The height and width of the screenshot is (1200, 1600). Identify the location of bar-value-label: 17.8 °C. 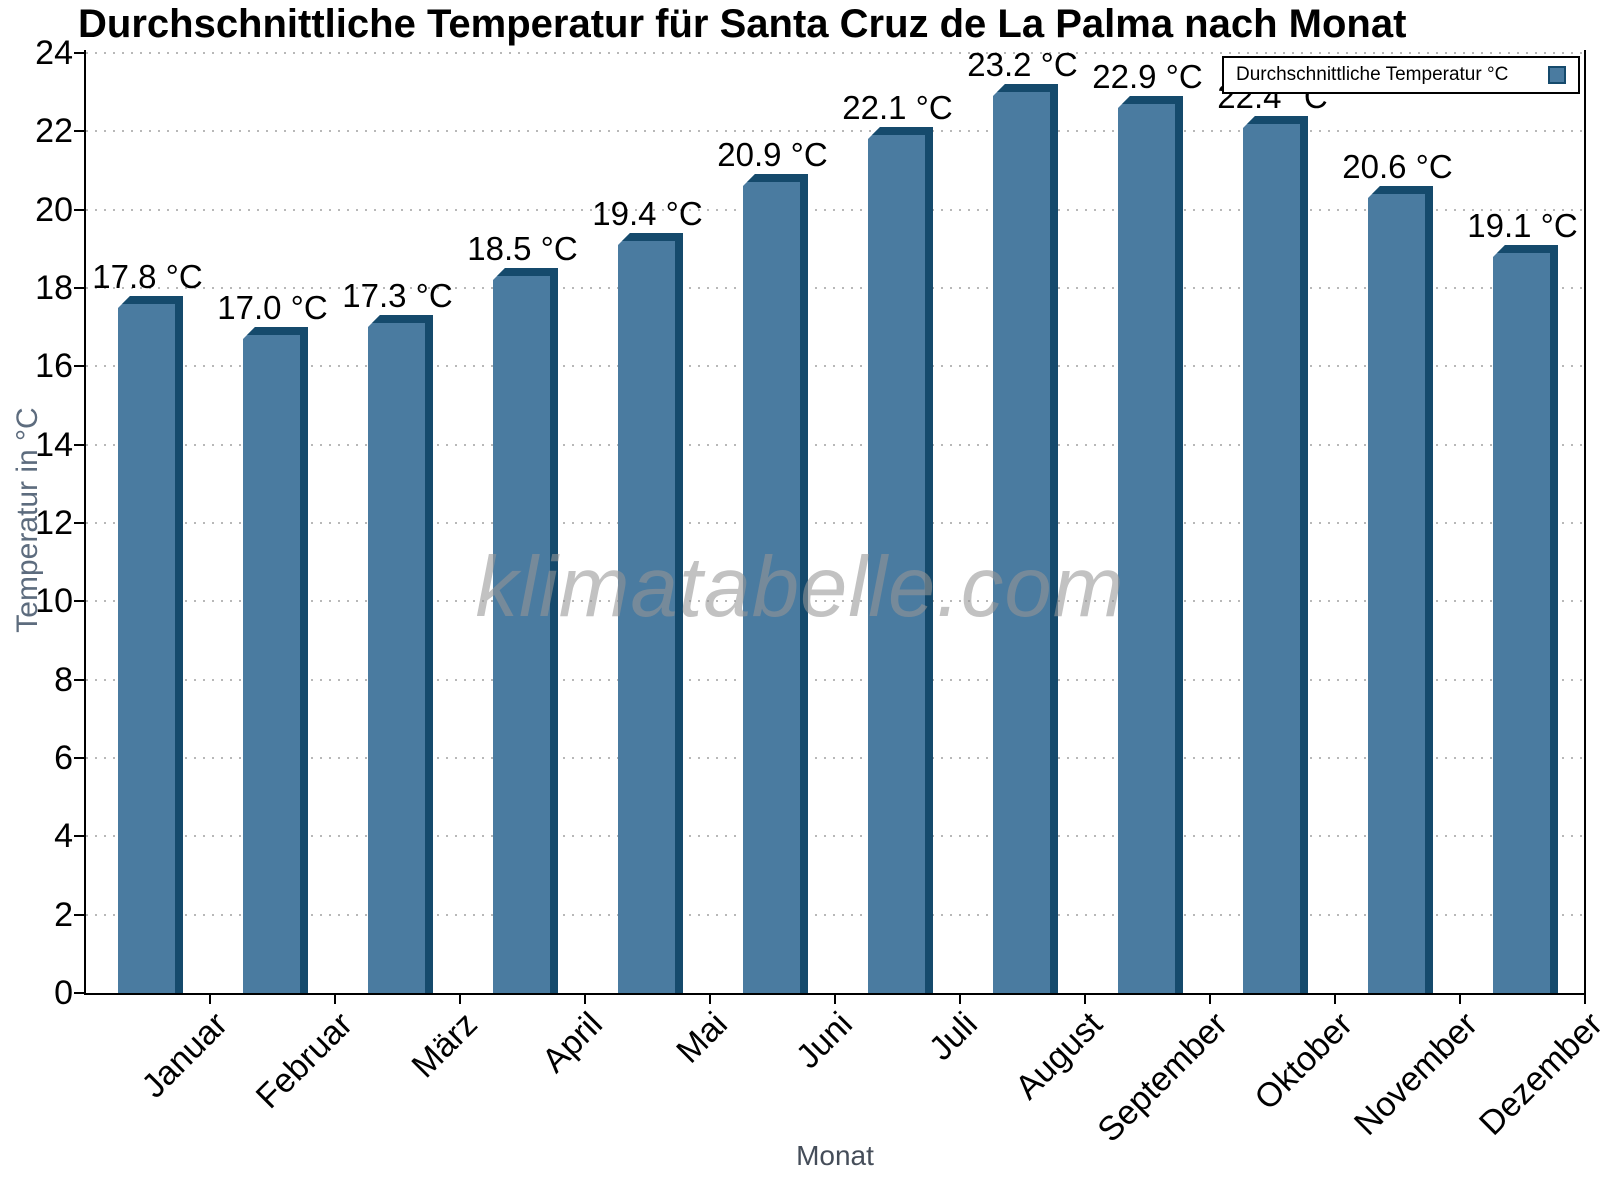
(147, 276).